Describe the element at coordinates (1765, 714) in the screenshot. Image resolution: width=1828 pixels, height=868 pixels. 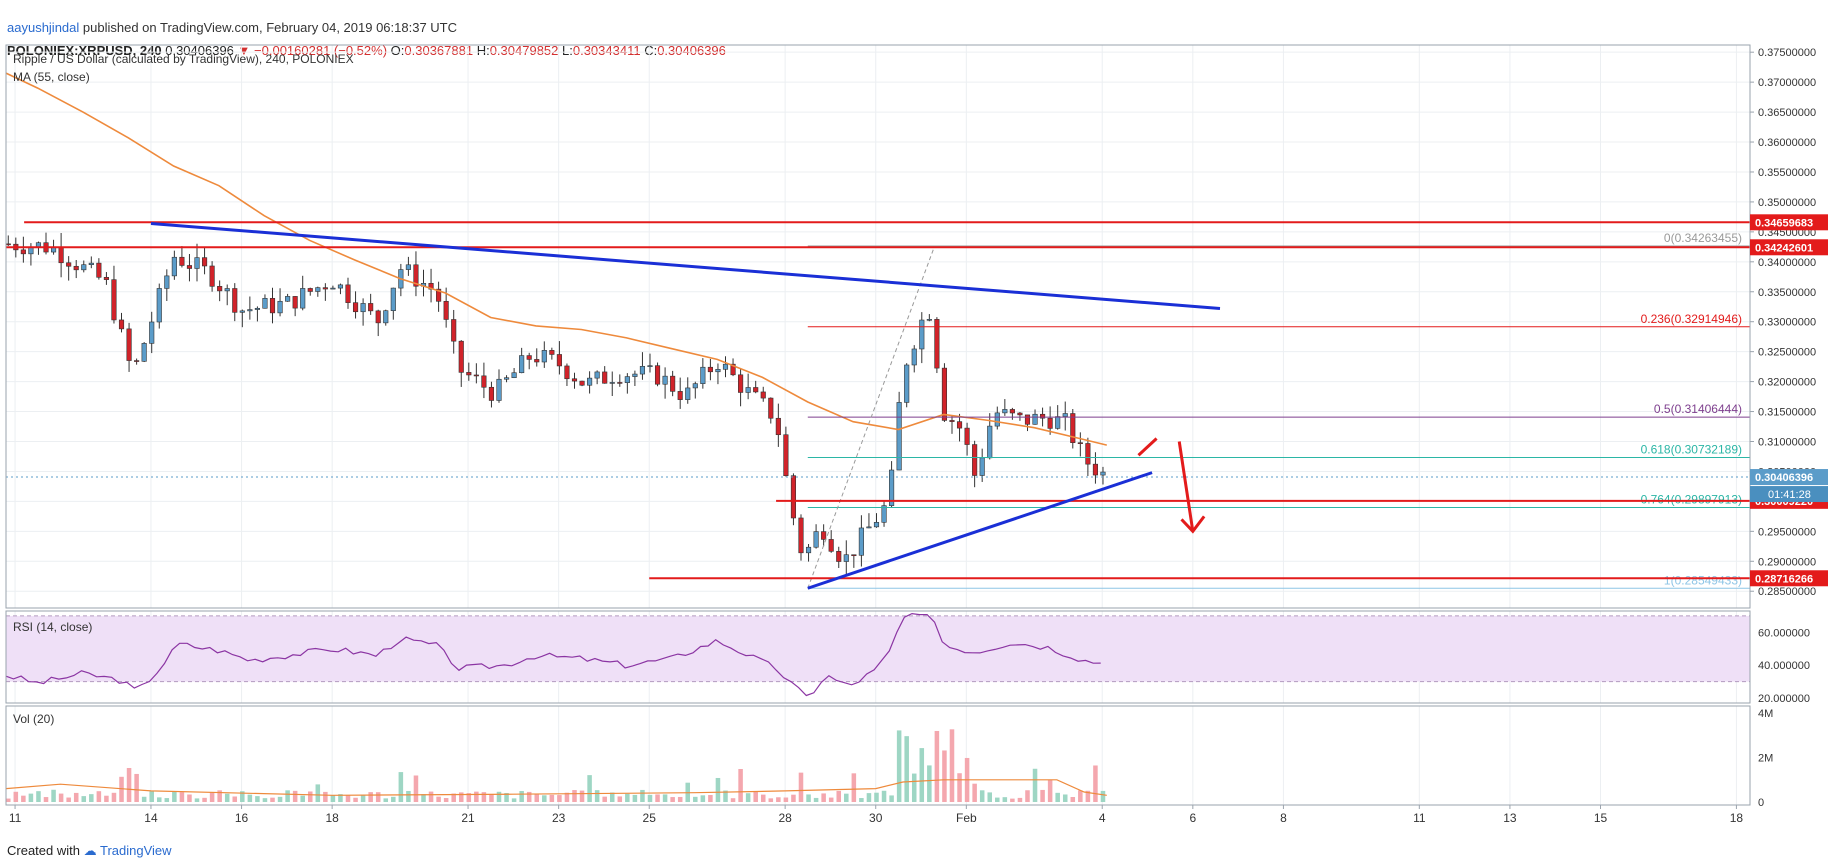
I see `vol-y-label: 4M` at that location.